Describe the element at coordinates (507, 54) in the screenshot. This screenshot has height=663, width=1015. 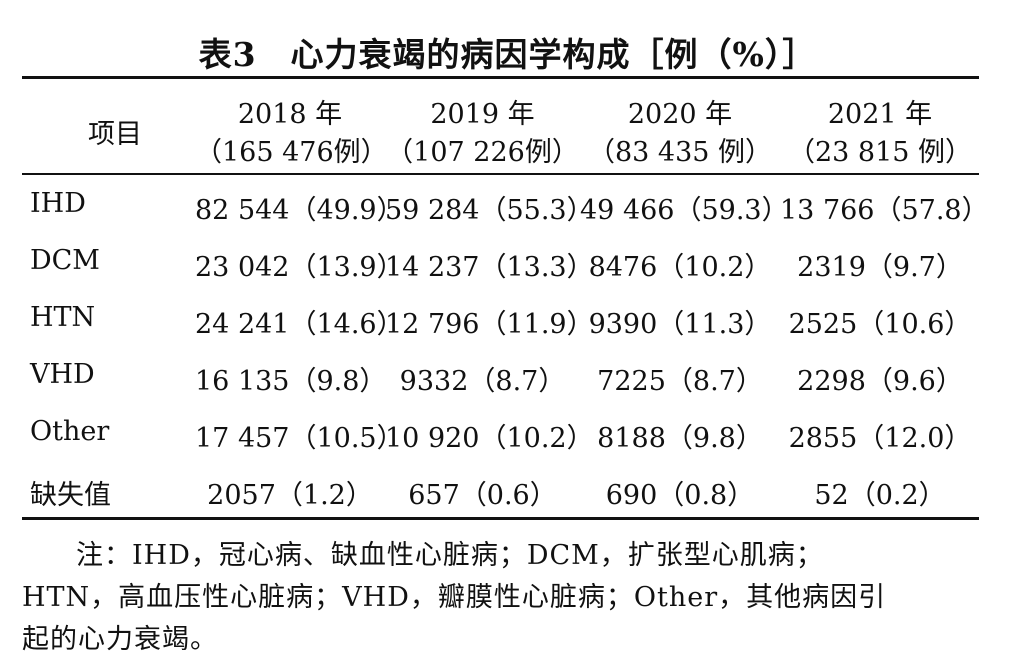
I see `table-title: 表3 心力衰竭的病因学构成［例（%）］` at that location.